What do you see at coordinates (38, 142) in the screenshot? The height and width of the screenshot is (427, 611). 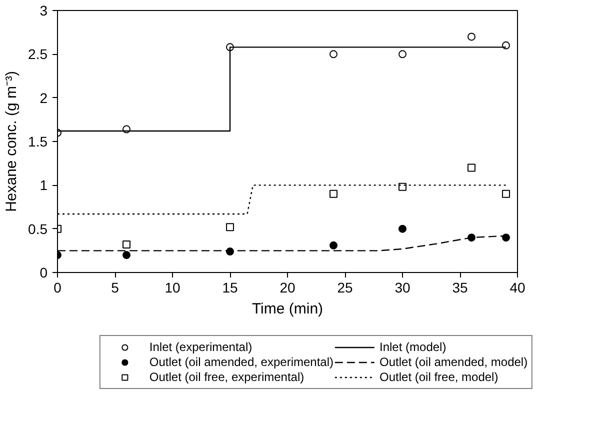 I see `y-tick-label: 1.5` at bounding box center [38, 142].